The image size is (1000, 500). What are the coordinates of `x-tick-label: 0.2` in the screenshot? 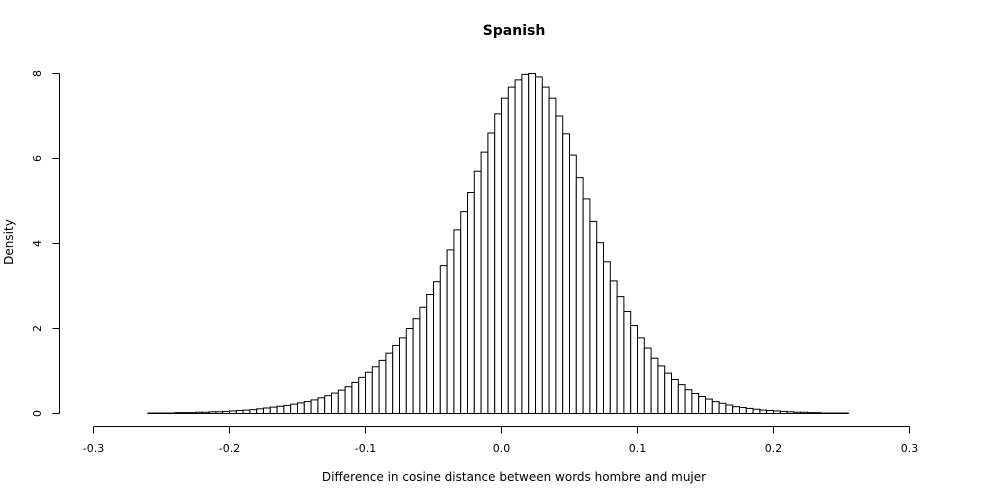 It's located at (774, 448).